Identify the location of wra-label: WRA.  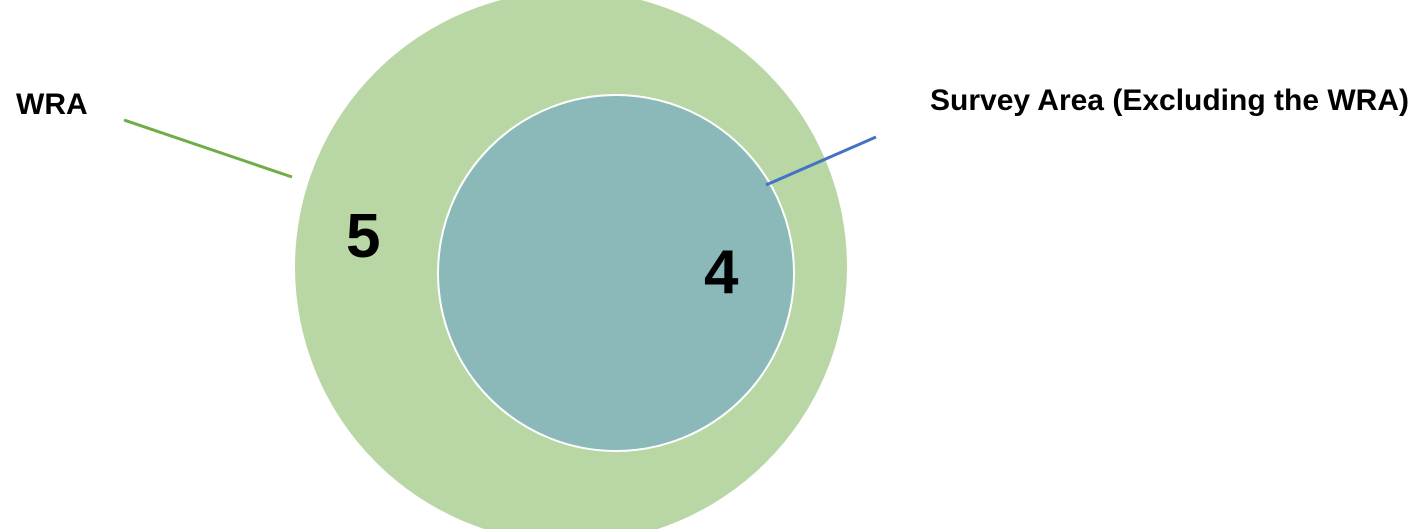
(52, 104).